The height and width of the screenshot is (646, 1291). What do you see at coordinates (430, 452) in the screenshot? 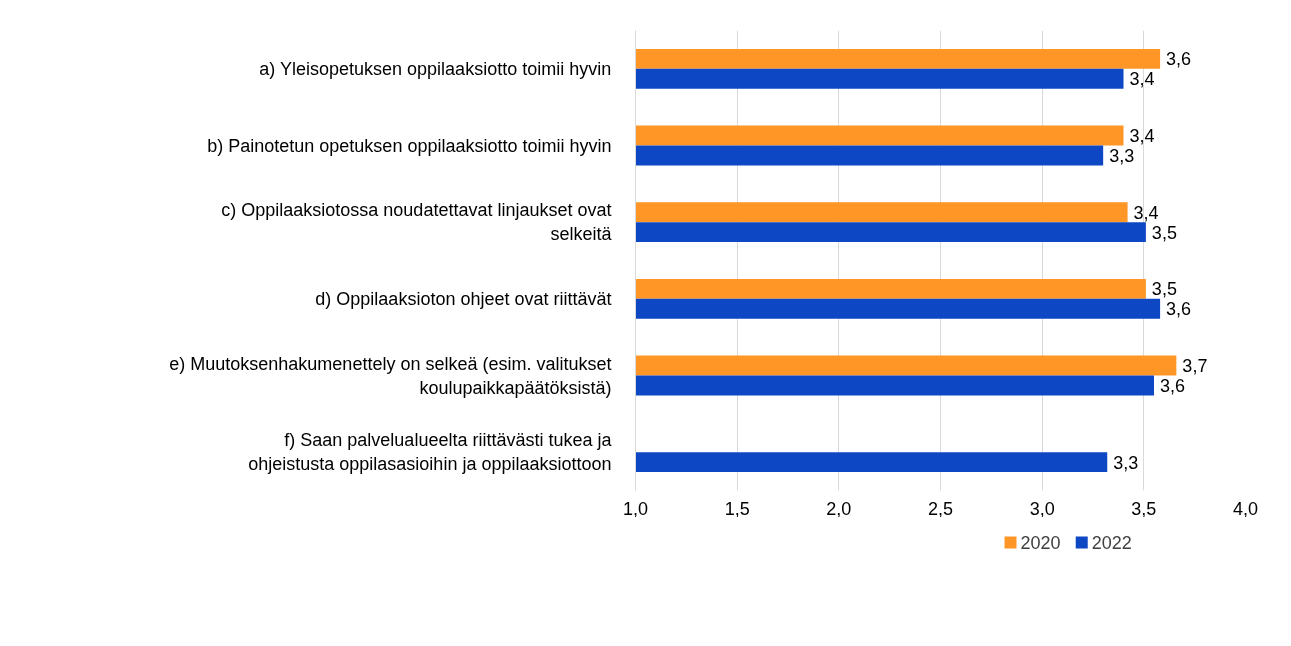
I see `y-tick-label: f) Saan palvelualueelta riittävästi tukea ja ohjeistusta oppilasasioihin ja oppilaaksiottoon` at bounding box center [430, 452].